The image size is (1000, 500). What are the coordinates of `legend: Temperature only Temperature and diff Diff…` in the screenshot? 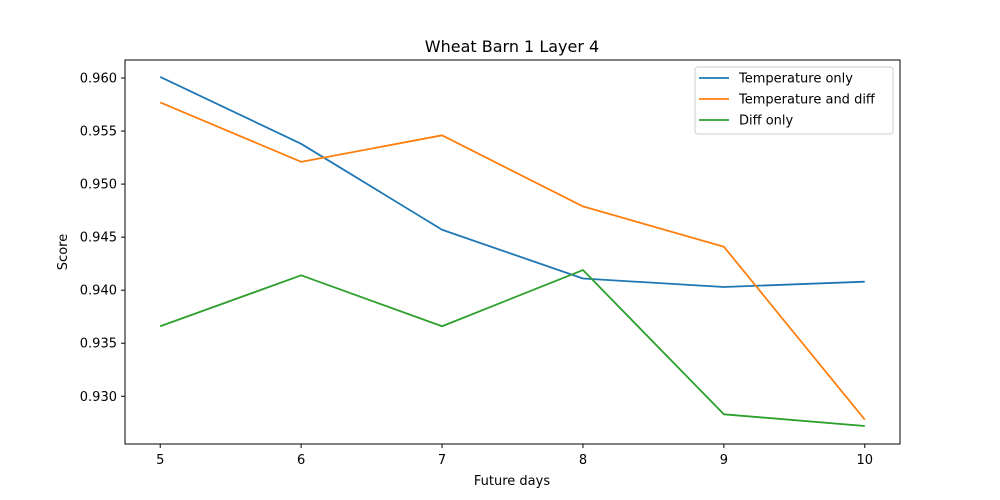 It's located at (794, 100).